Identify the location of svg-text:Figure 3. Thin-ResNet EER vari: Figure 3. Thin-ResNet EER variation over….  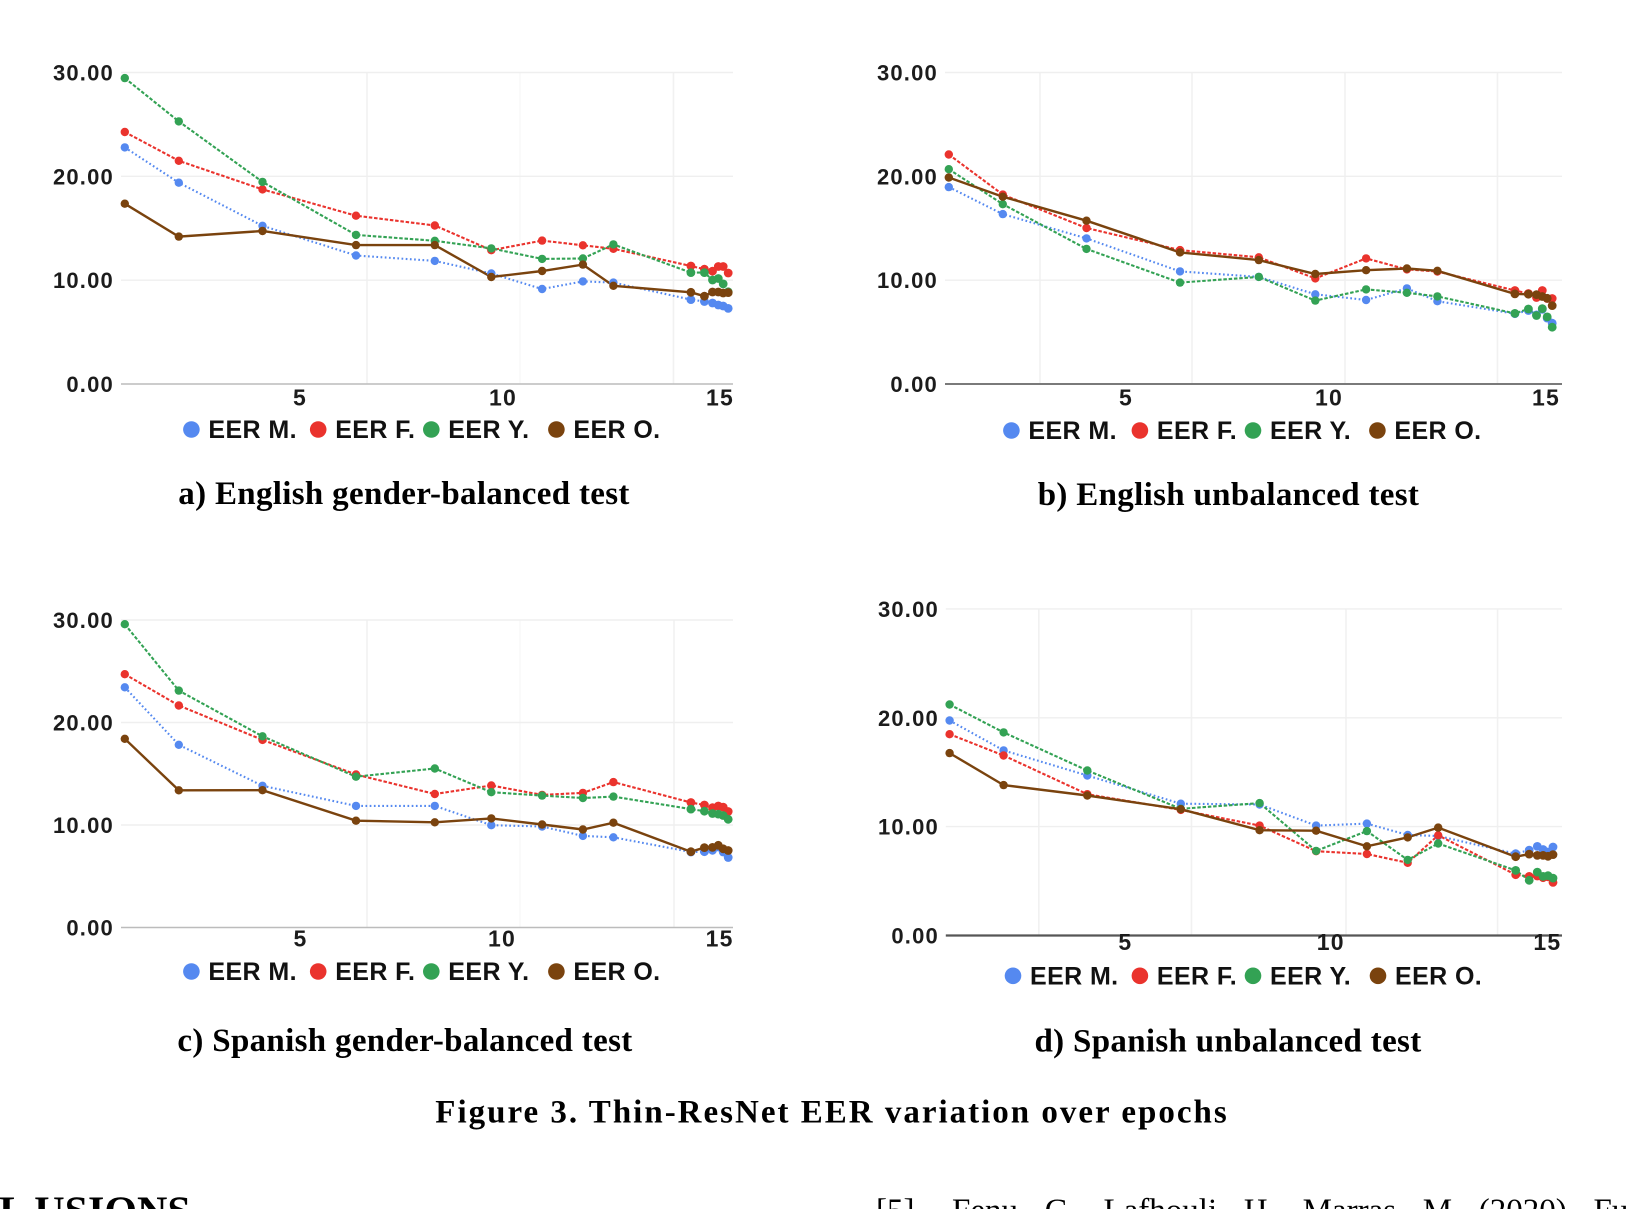
(831, 1112).